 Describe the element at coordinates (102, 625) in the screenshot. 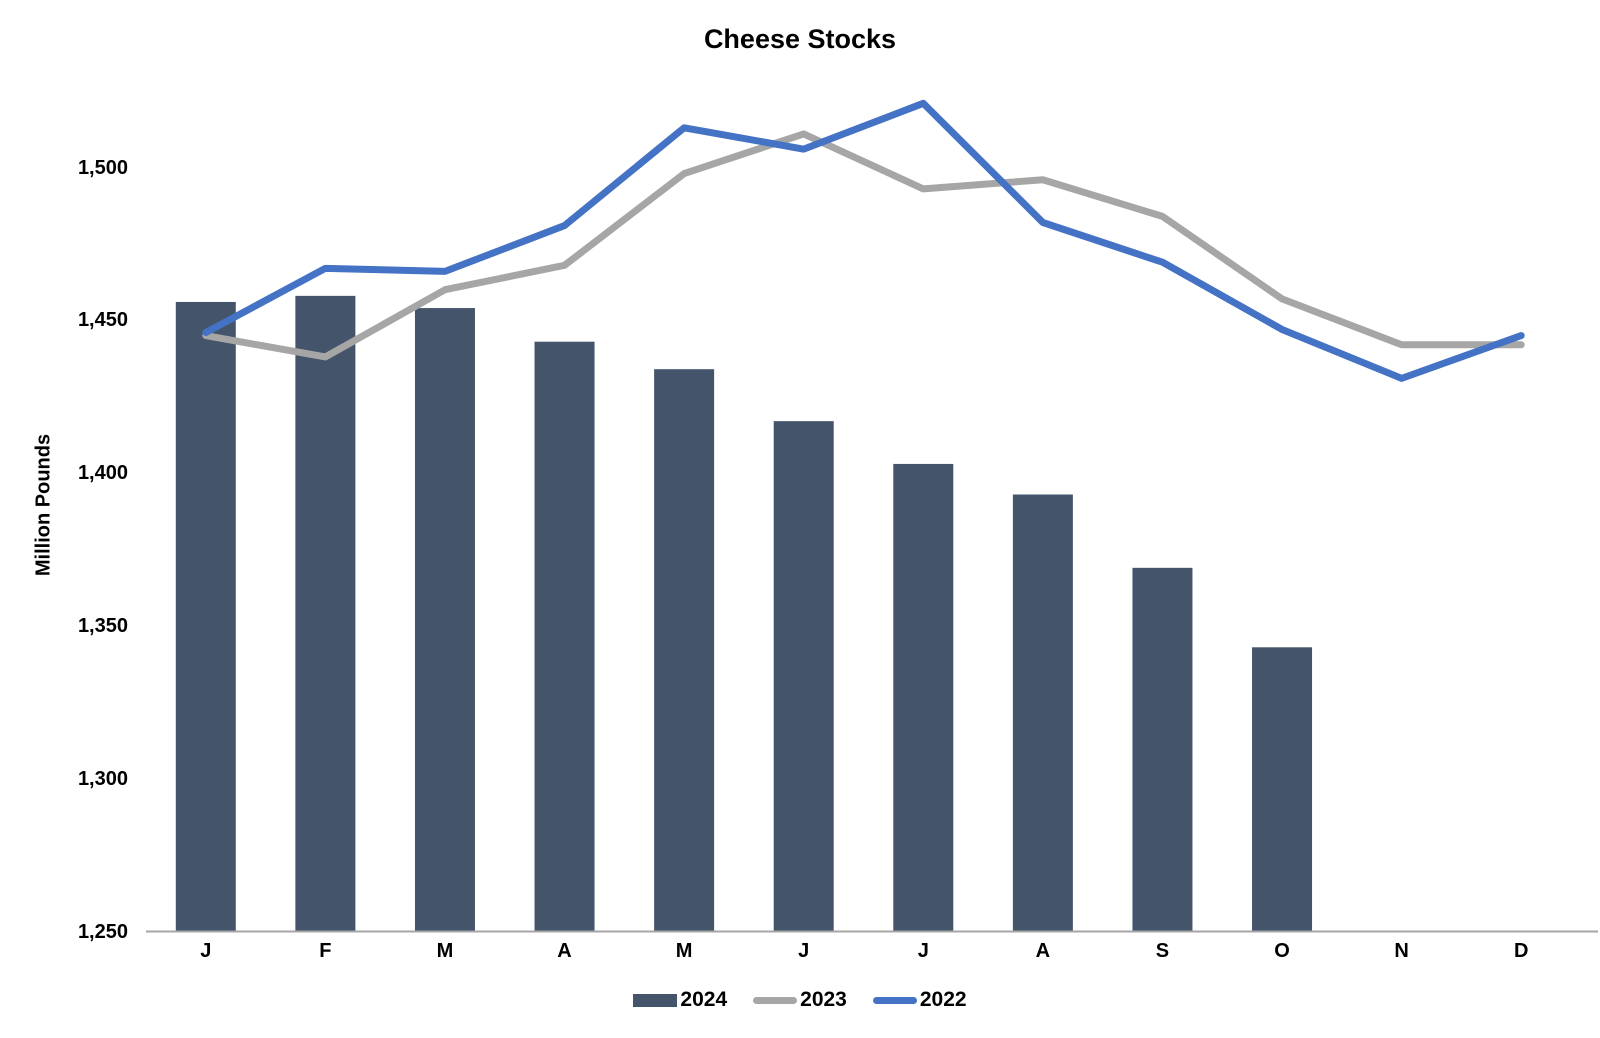

I see `y-tick-label-1,350: 1,350` at that location.